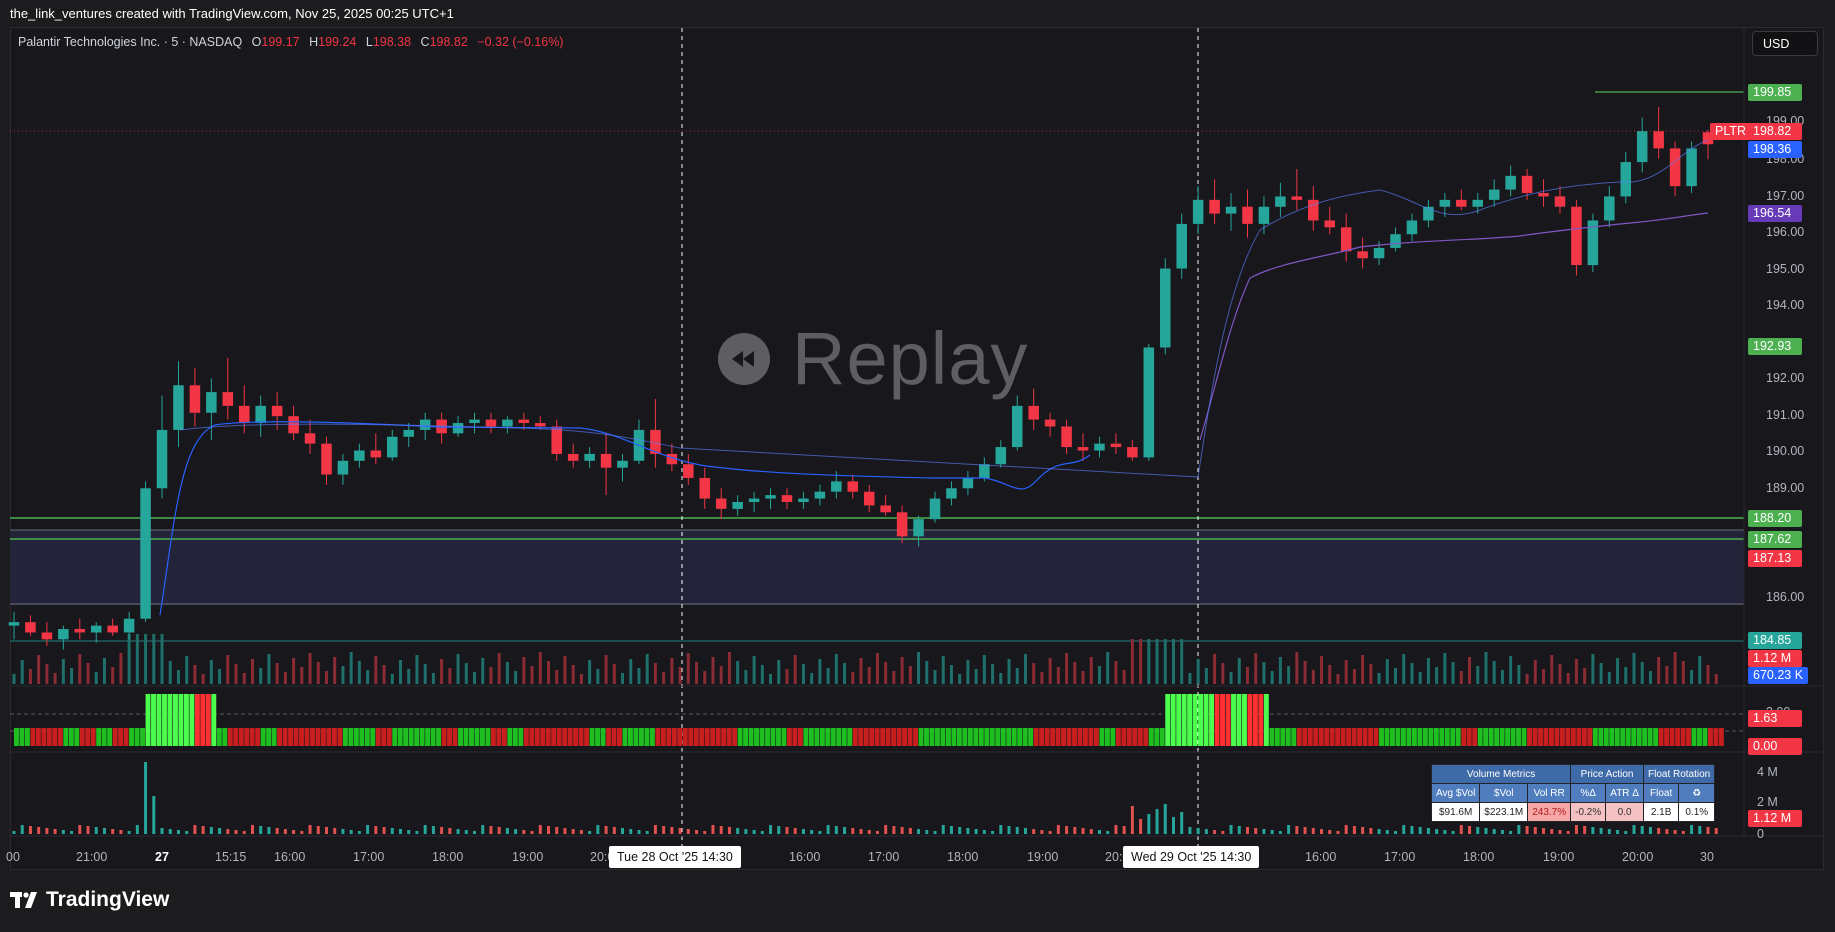 Image resolution: width=1835 pixels, height=932 pixels. What do you see at coordinates (1785, 597) in the screenshot?
I see `price-axis-label: 186.00` at bounding box center [1785, 597].